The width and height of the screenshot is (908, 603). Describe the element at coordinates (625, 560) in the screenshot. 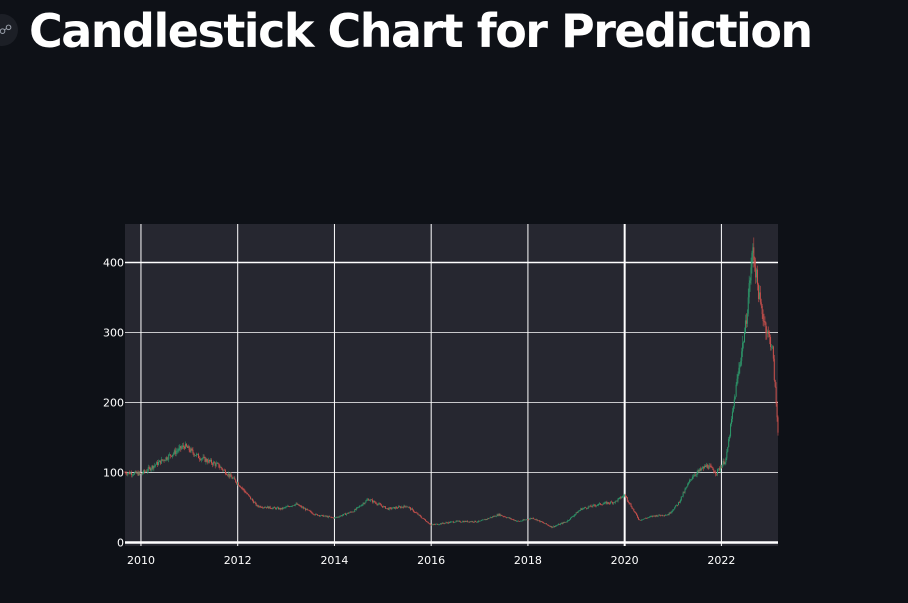

I see `x-tick-label: 2020` at that location.